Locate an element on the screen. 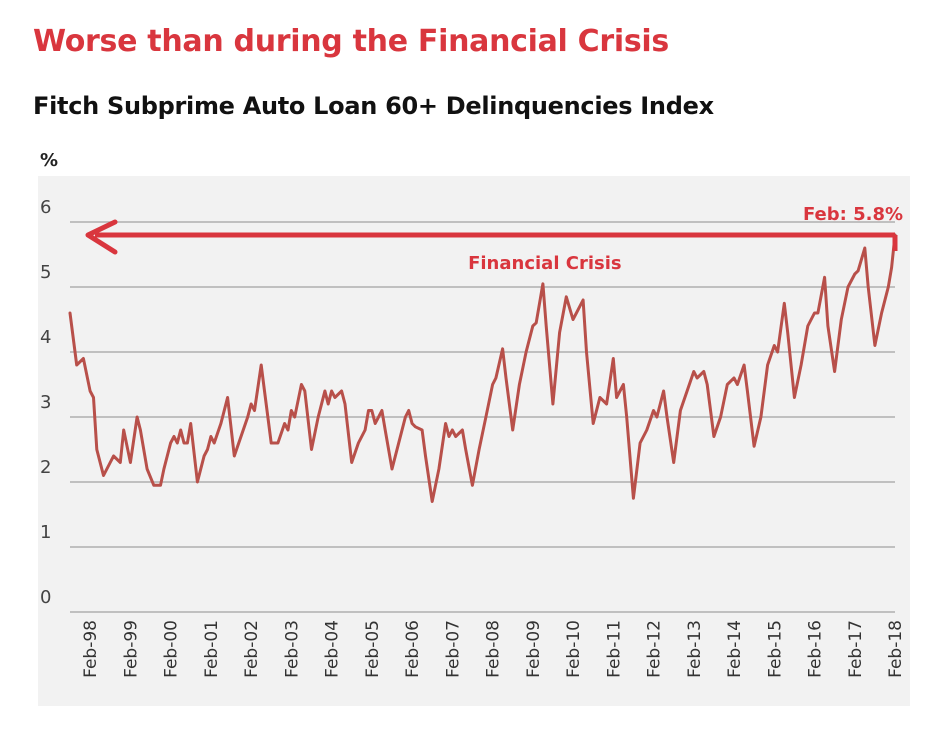  annotation-current-value: Feb: 5.8% is located at coordinates (853, 214).